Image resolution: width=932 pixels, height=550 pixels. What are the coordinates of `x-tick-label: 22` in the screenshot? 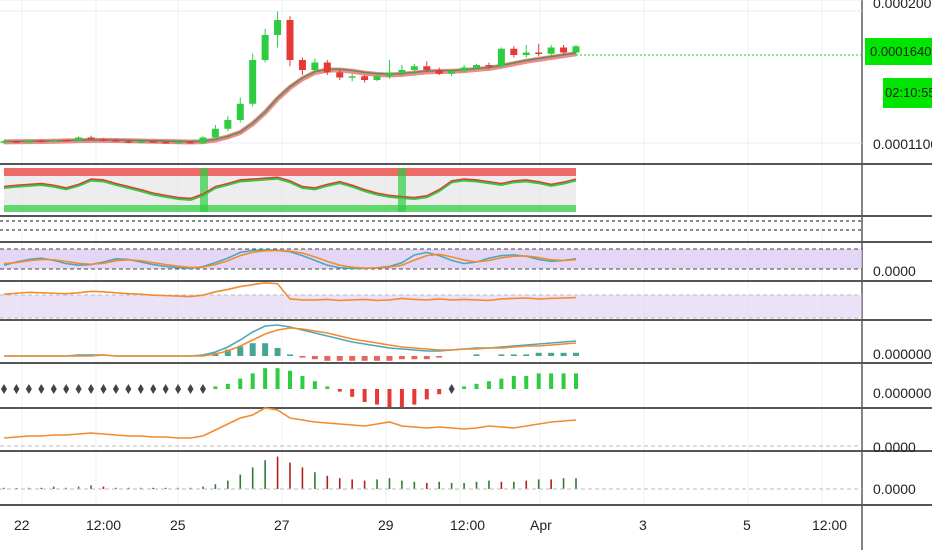 It's located at (22, 525).